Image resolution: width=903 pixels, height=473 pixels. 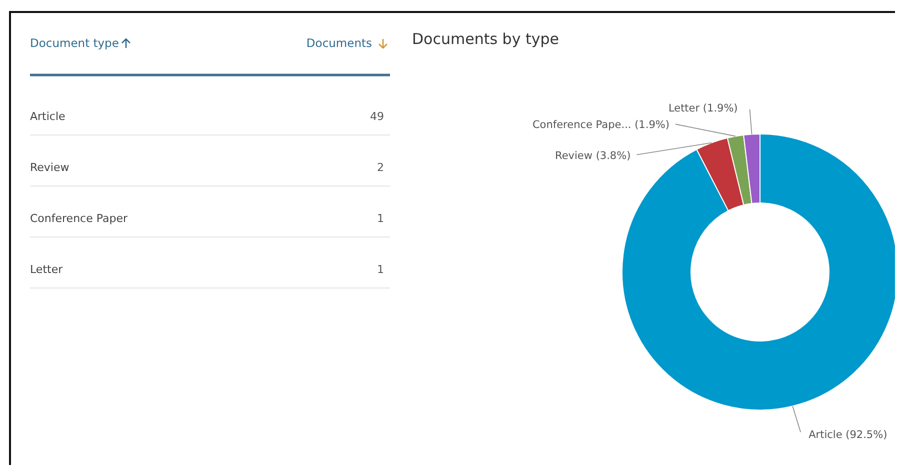 What do you see at coordinates (848, 435) in the screenshot?
I see `slice-label: Article (92.5%)` at bounding box center [848, 435].